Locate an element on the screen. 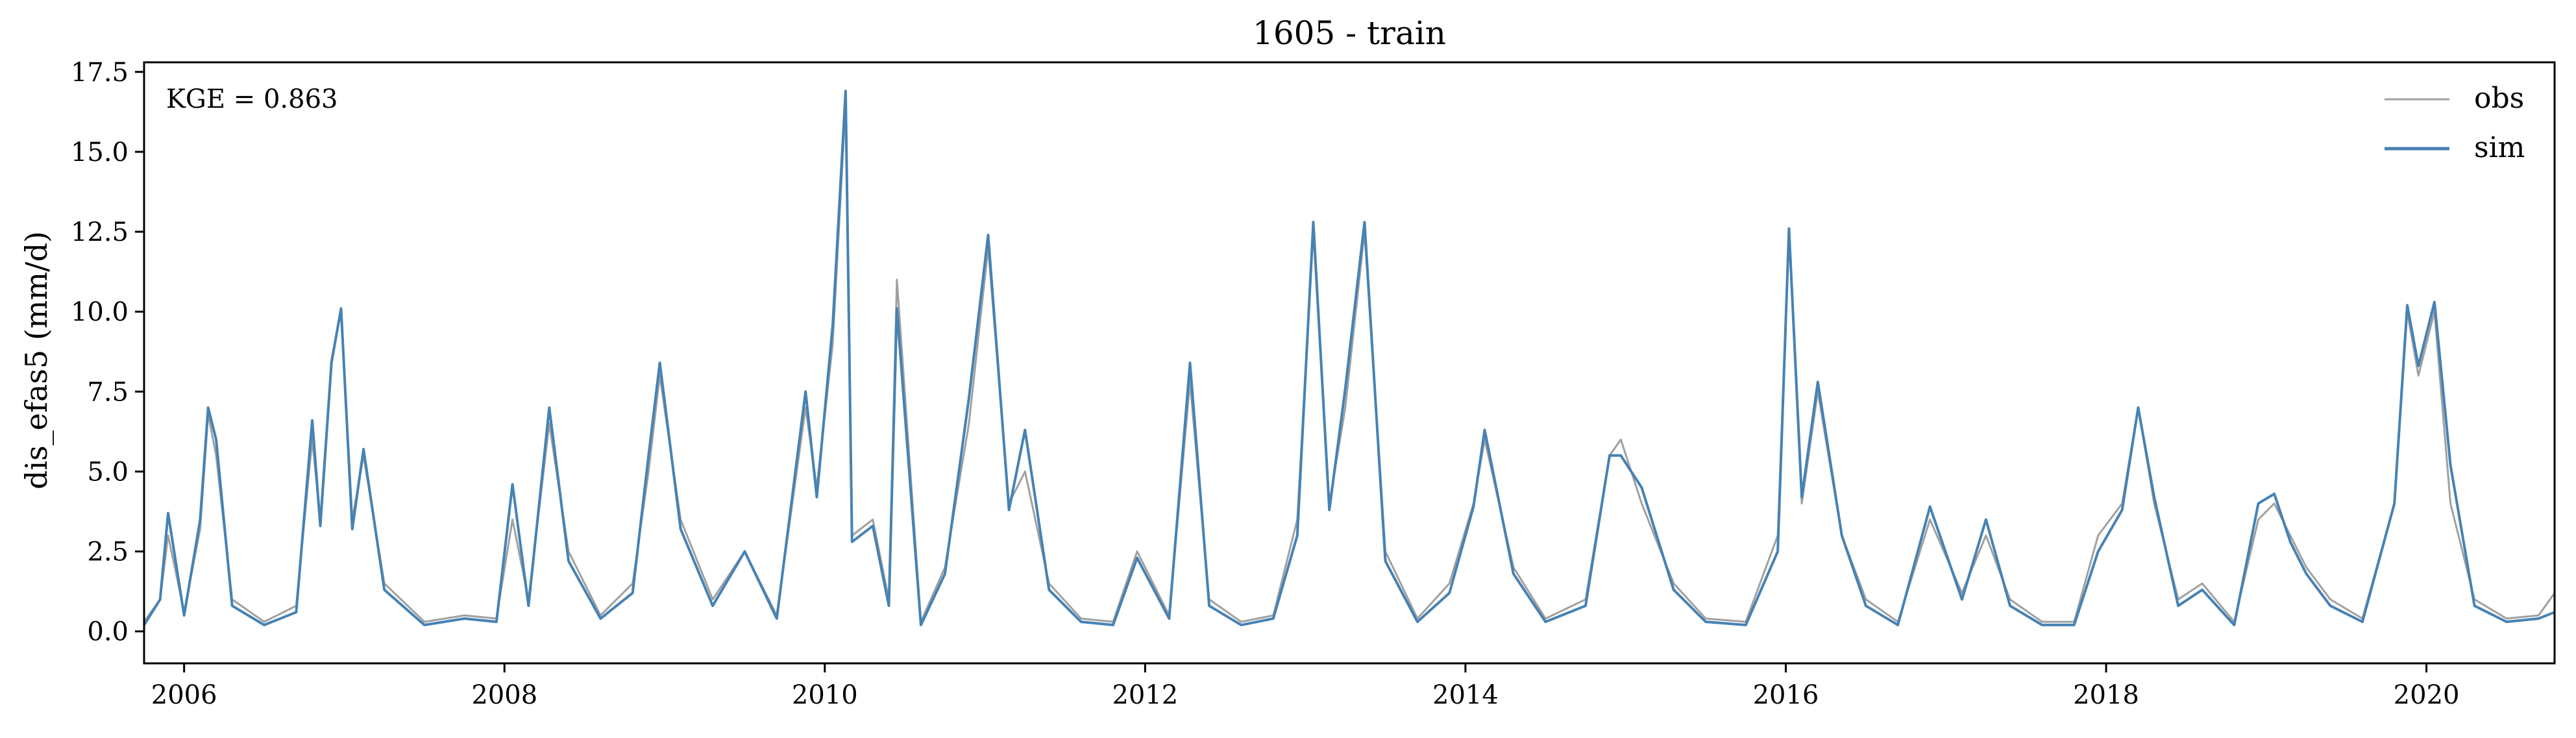  legend-label-obs: obs is located at coordinates (2499, 99).